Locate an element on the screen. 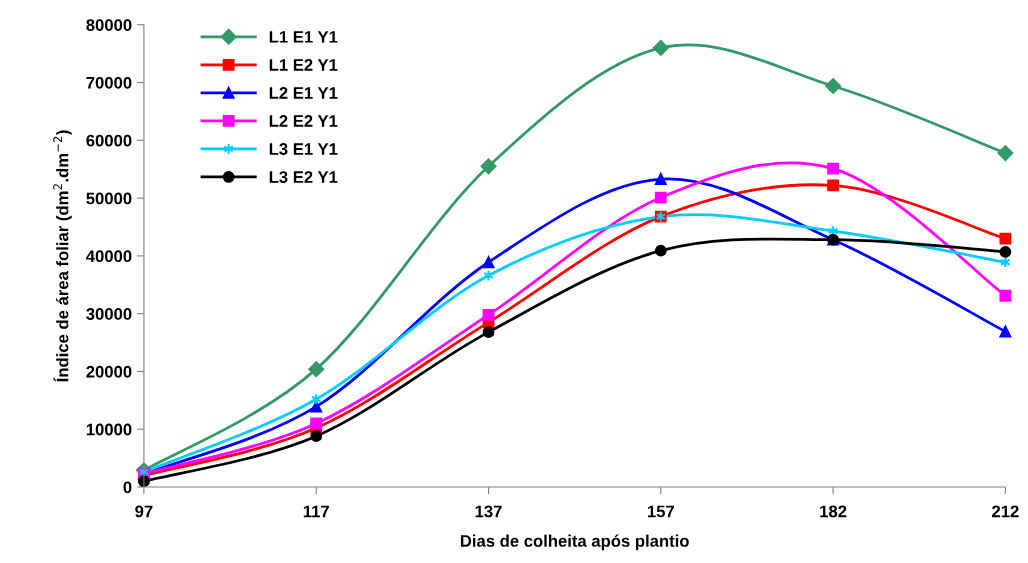 This screenshot has width=1028, height=563. legend-label: L2 E2 Y1 is located at coordinates (303, 121).